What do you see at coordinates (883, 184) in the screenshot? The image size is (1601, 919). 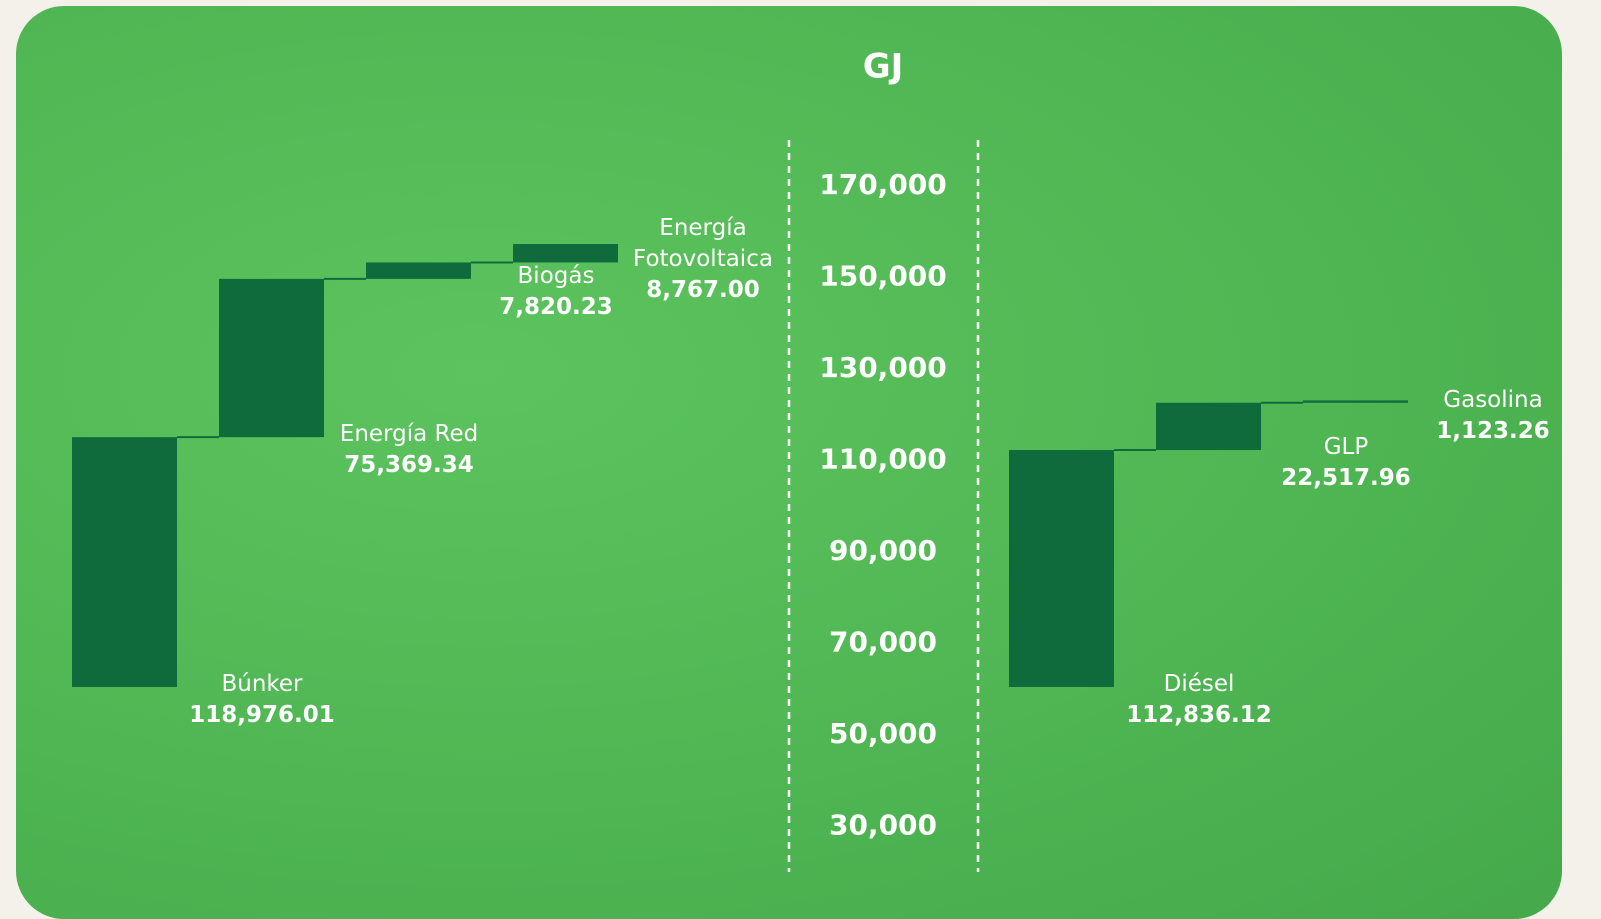 I see `y-tick-label: 170,000` at bounding box center [883, 184].